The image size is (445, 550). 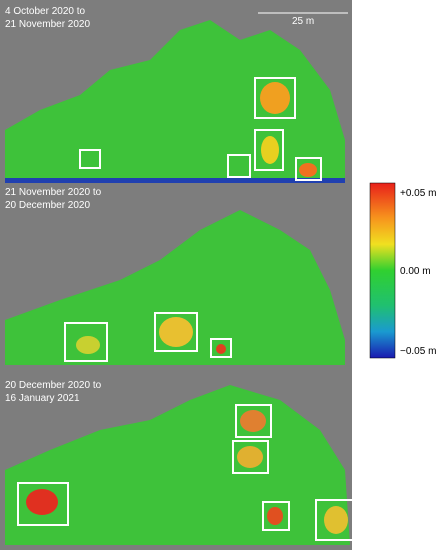 I want to click on colorbar-label: 0.00 m, so click(x=415, y=271).